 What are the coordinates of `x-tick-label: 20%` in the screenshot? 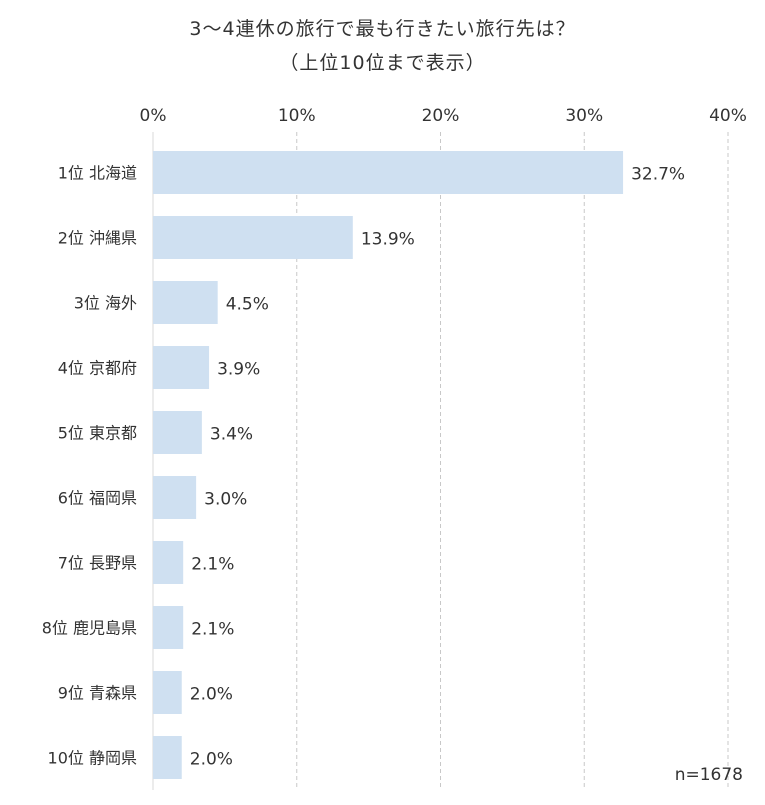 It's located at (441, 116).